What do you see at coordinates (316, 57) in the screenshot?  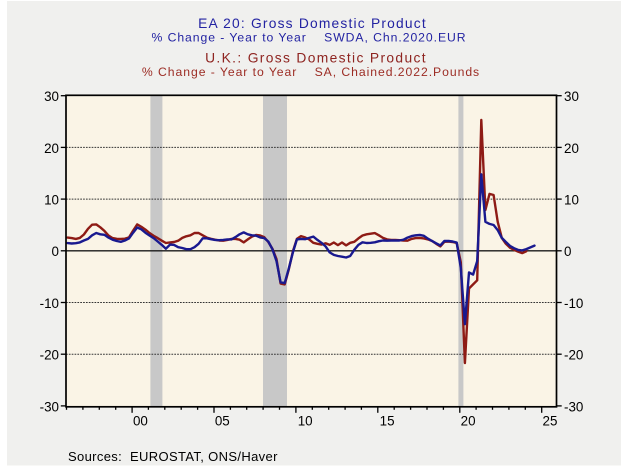 I see `svg-text: U.K.: Gross Domestic Product` at bounding box center [316, 57].